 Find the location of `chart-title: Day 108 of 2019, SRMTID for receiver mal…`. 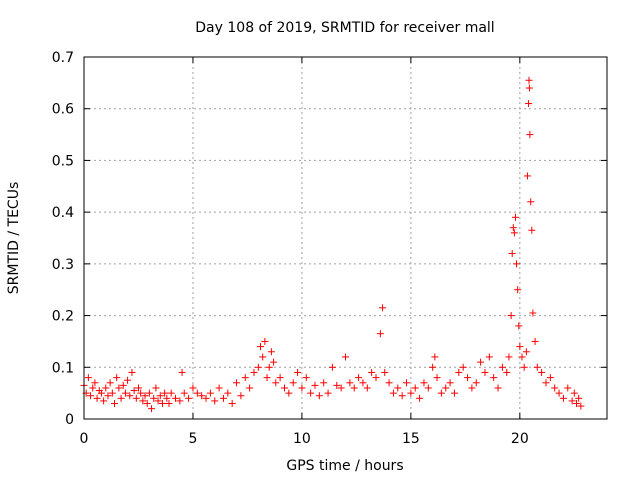

chart-title: Day 108 of 2019, SRMTID for receiver mal… is located at coordinates (344, 28).